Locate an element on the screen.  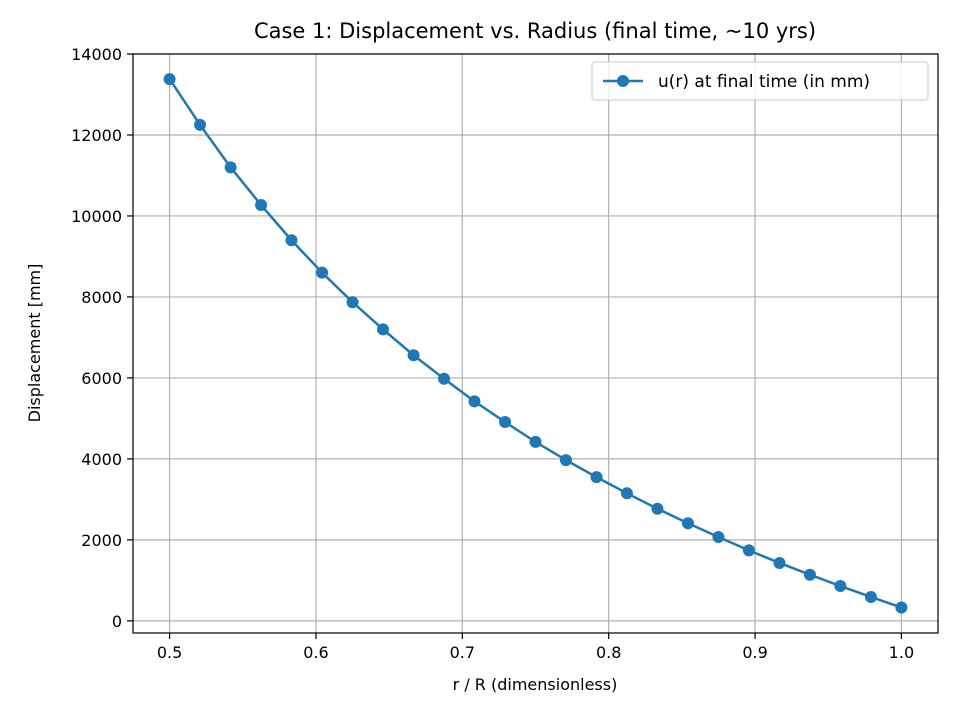
y-axis-title: Displacement [mm] is located at coordinates (34, 343).